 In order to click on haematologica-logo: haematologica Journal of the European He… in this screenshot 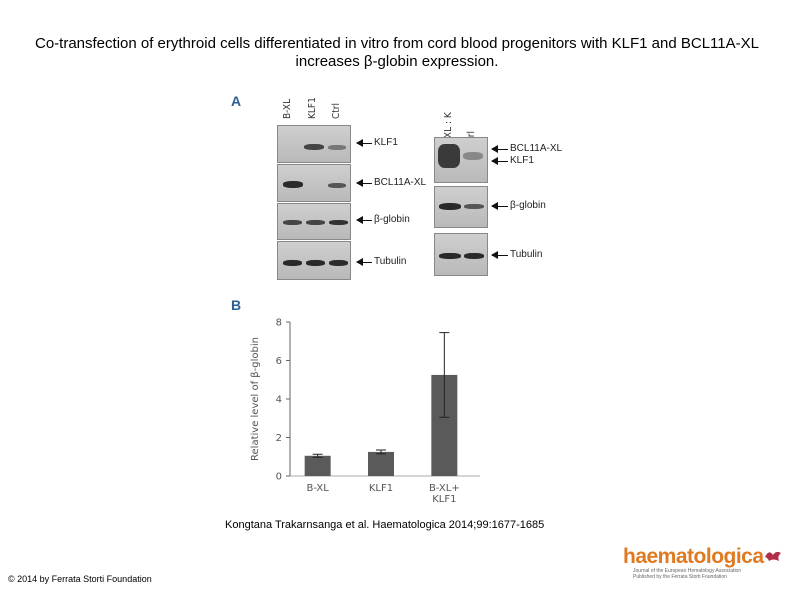, I will do `click(695, 563)`.